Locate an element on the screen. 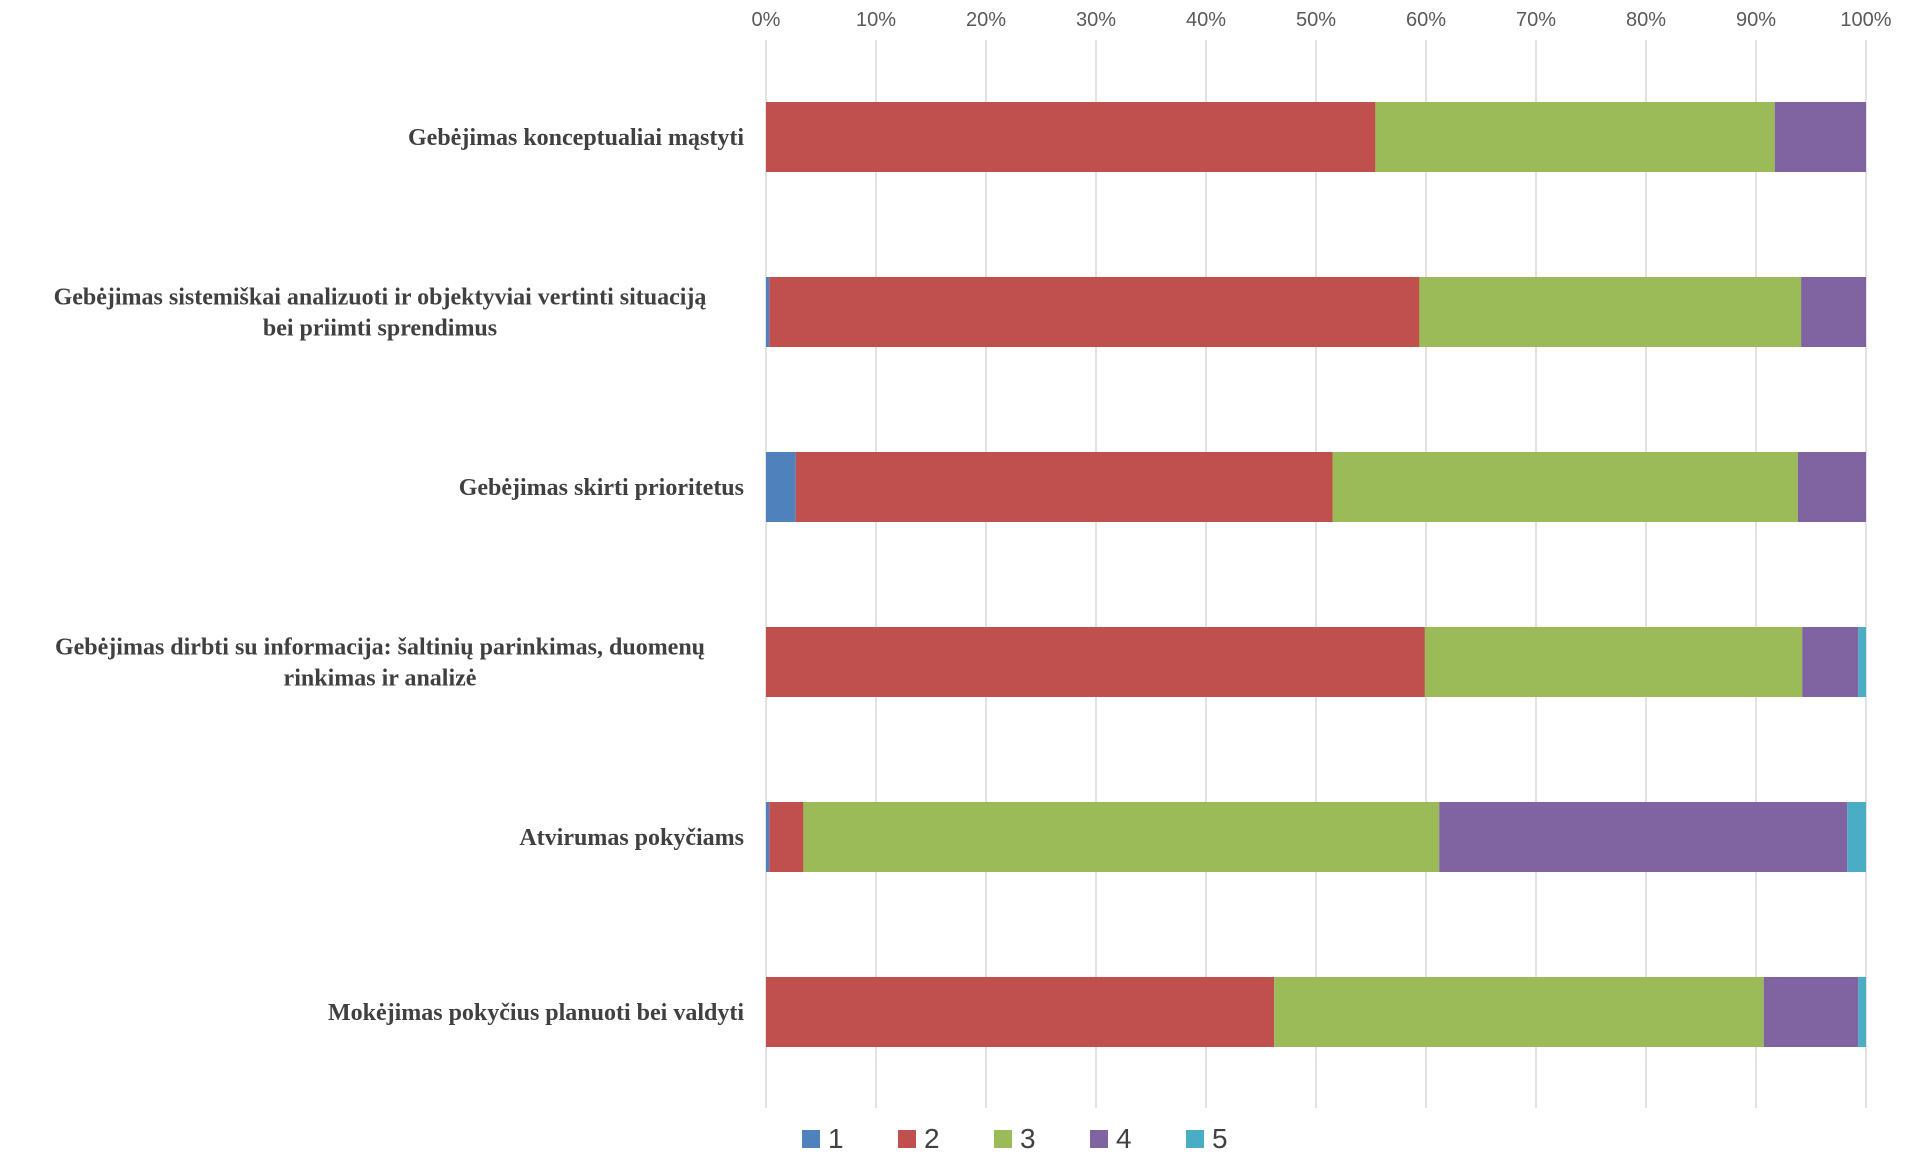 This screenshot has height=1163, width=1911. x-tick-label: 60% is located at coordinates (1426, 20).